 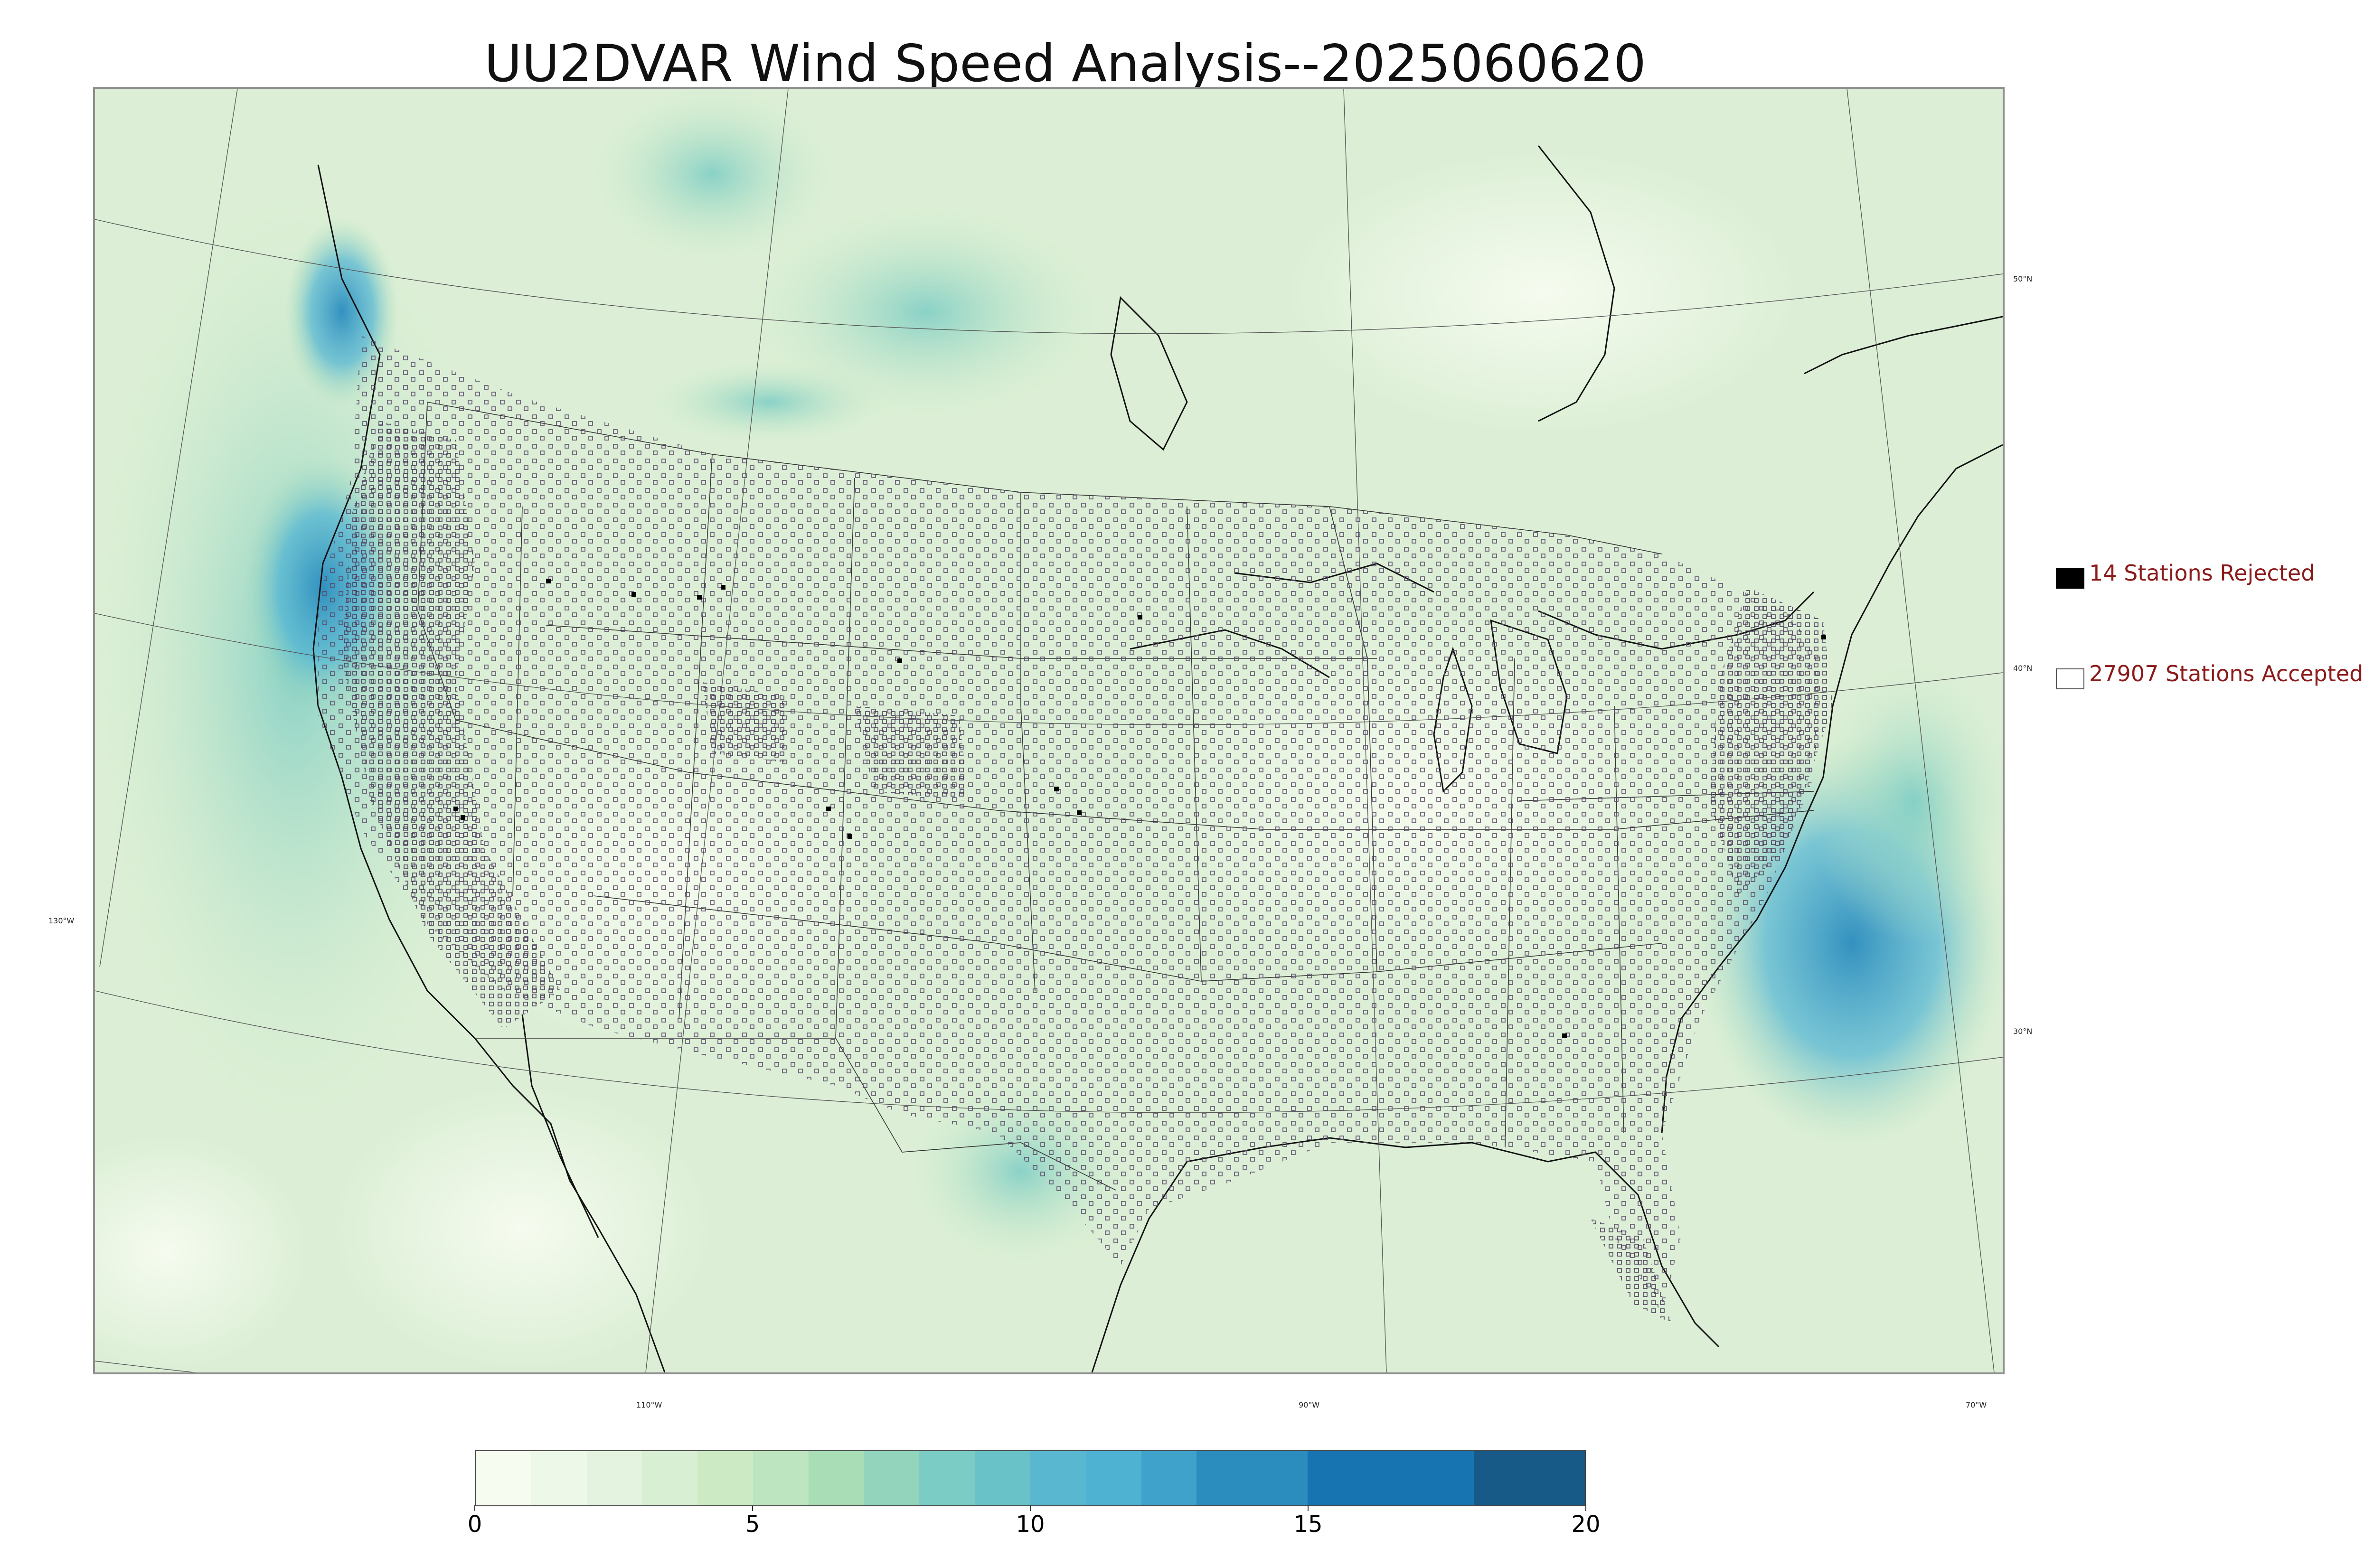 What do you see at coordinates (2023, 1031) in the screenshot?
I see `lat-label-30n: 30°N` at bounding box center [2023, 1031].